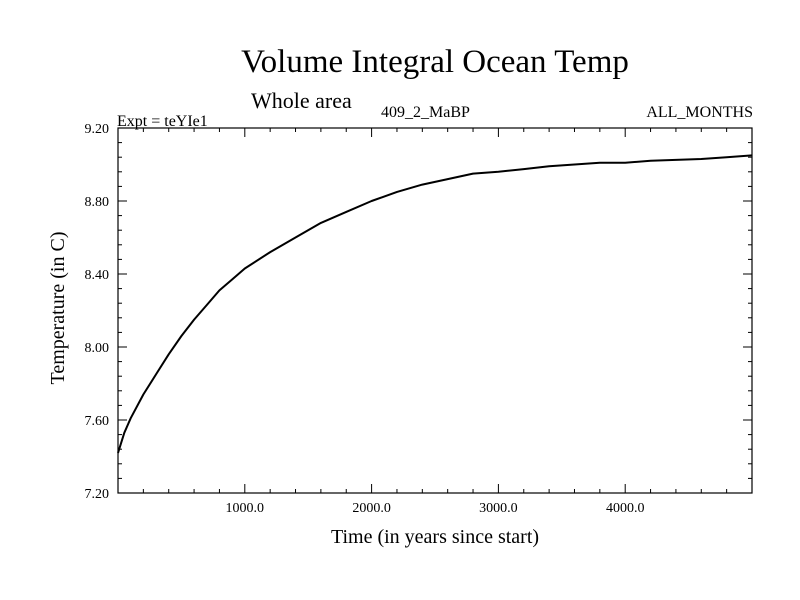 The width and height of the screenshot is (800, 600). Describe the element at coordinates (425, 112) in the screenshot. I see `run-label: 409_2_MaBP` at that location.